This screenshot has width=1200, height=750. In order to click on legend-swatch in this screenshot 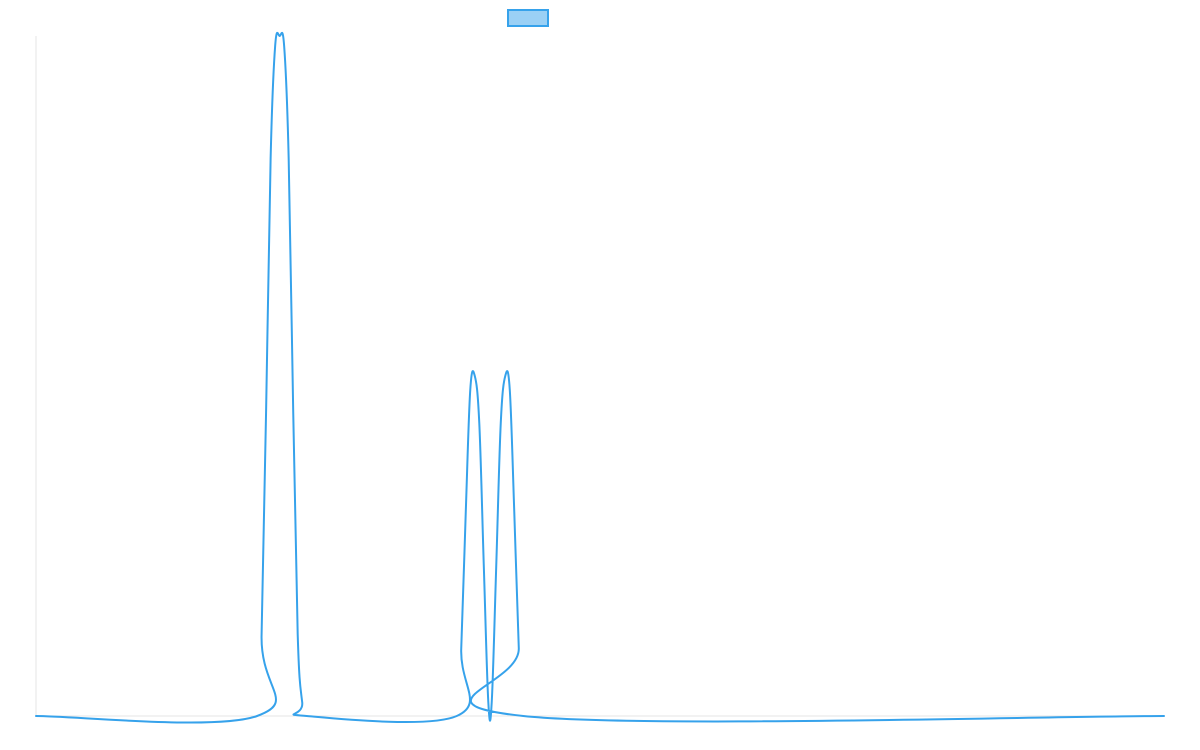, I will do `click(528, 18)`.